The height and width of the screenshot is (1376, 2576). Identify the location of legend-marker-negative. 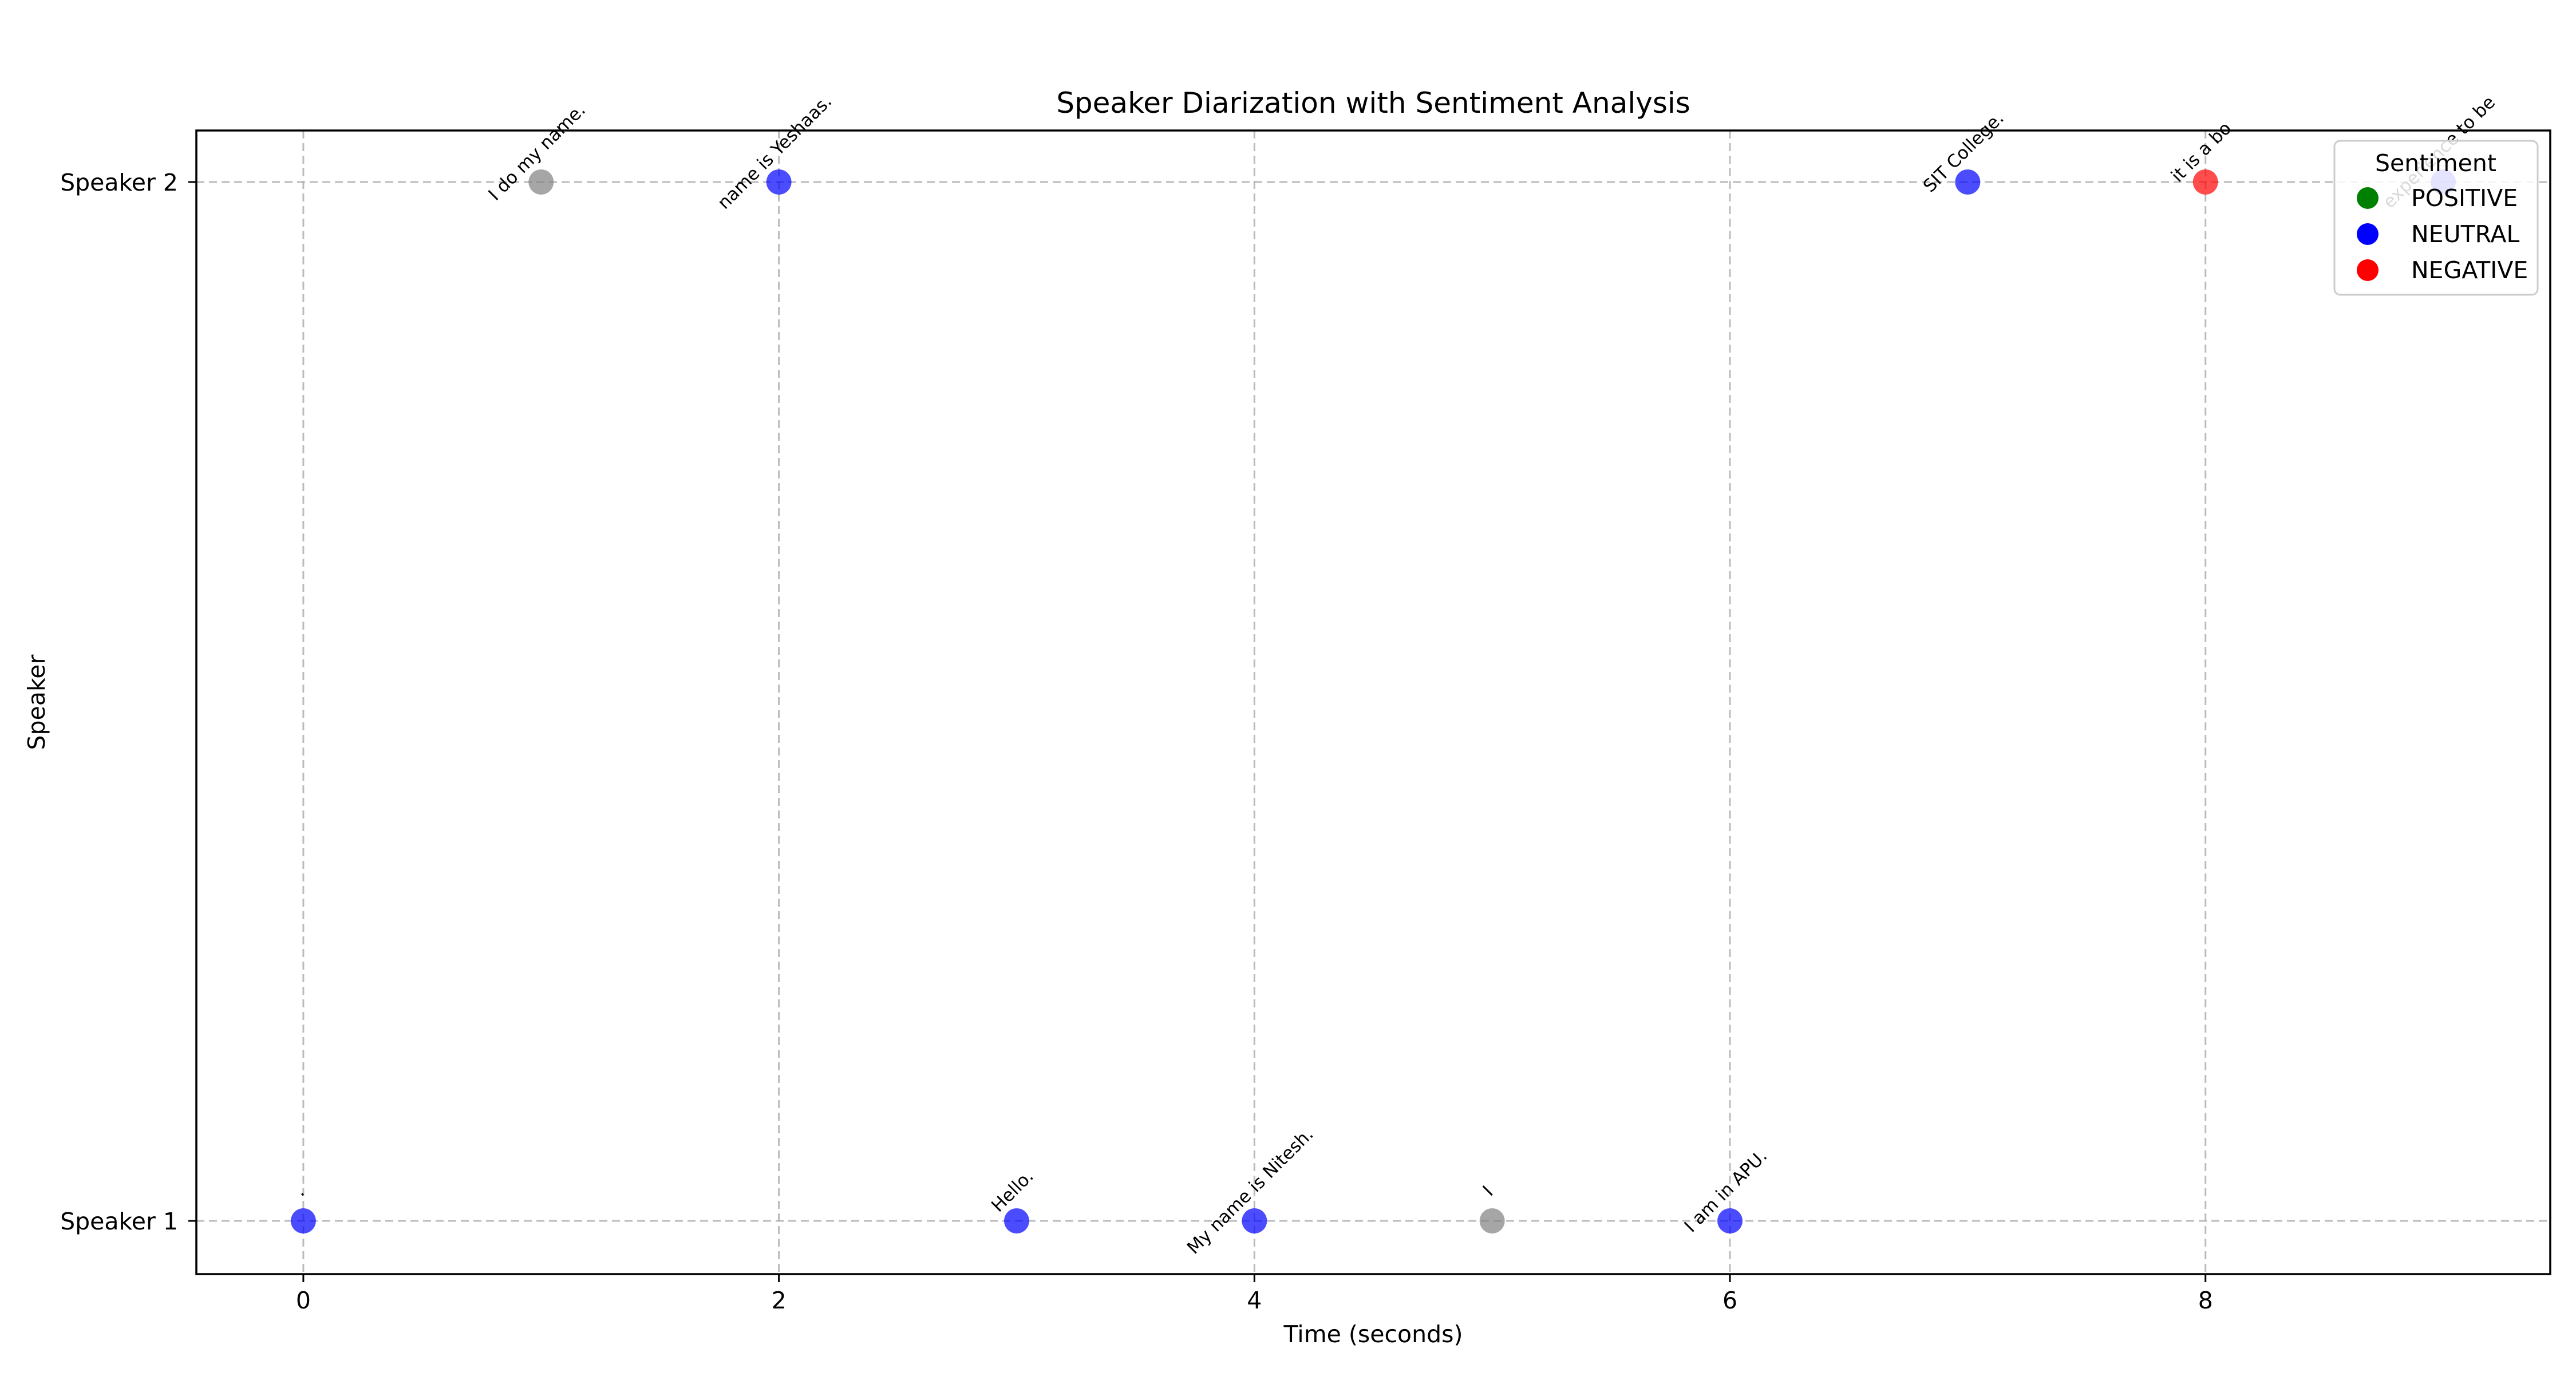
(2368, 270).